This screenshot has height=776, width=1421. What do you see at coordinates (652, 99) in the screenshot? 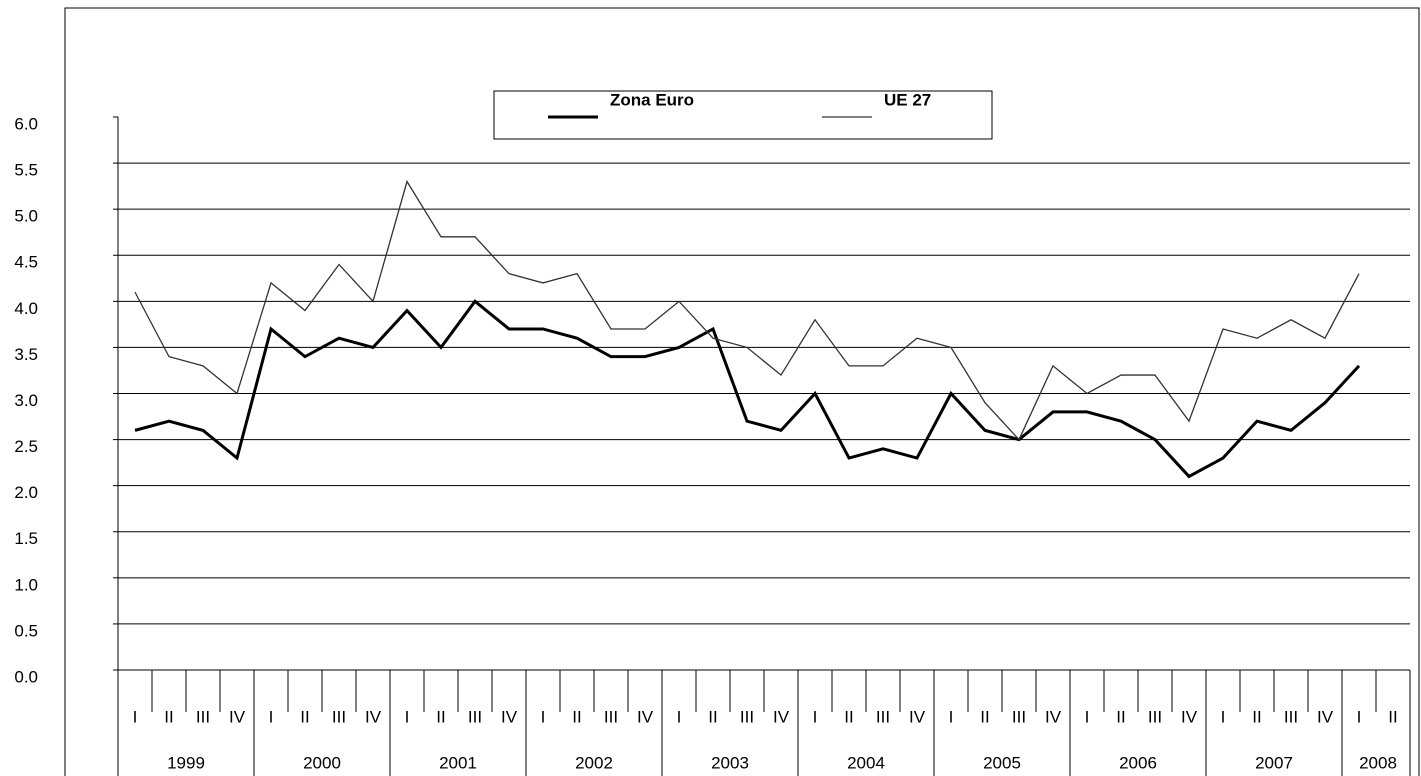
I see `legend-text: Zona Euro` at bounding box center [652, 99].